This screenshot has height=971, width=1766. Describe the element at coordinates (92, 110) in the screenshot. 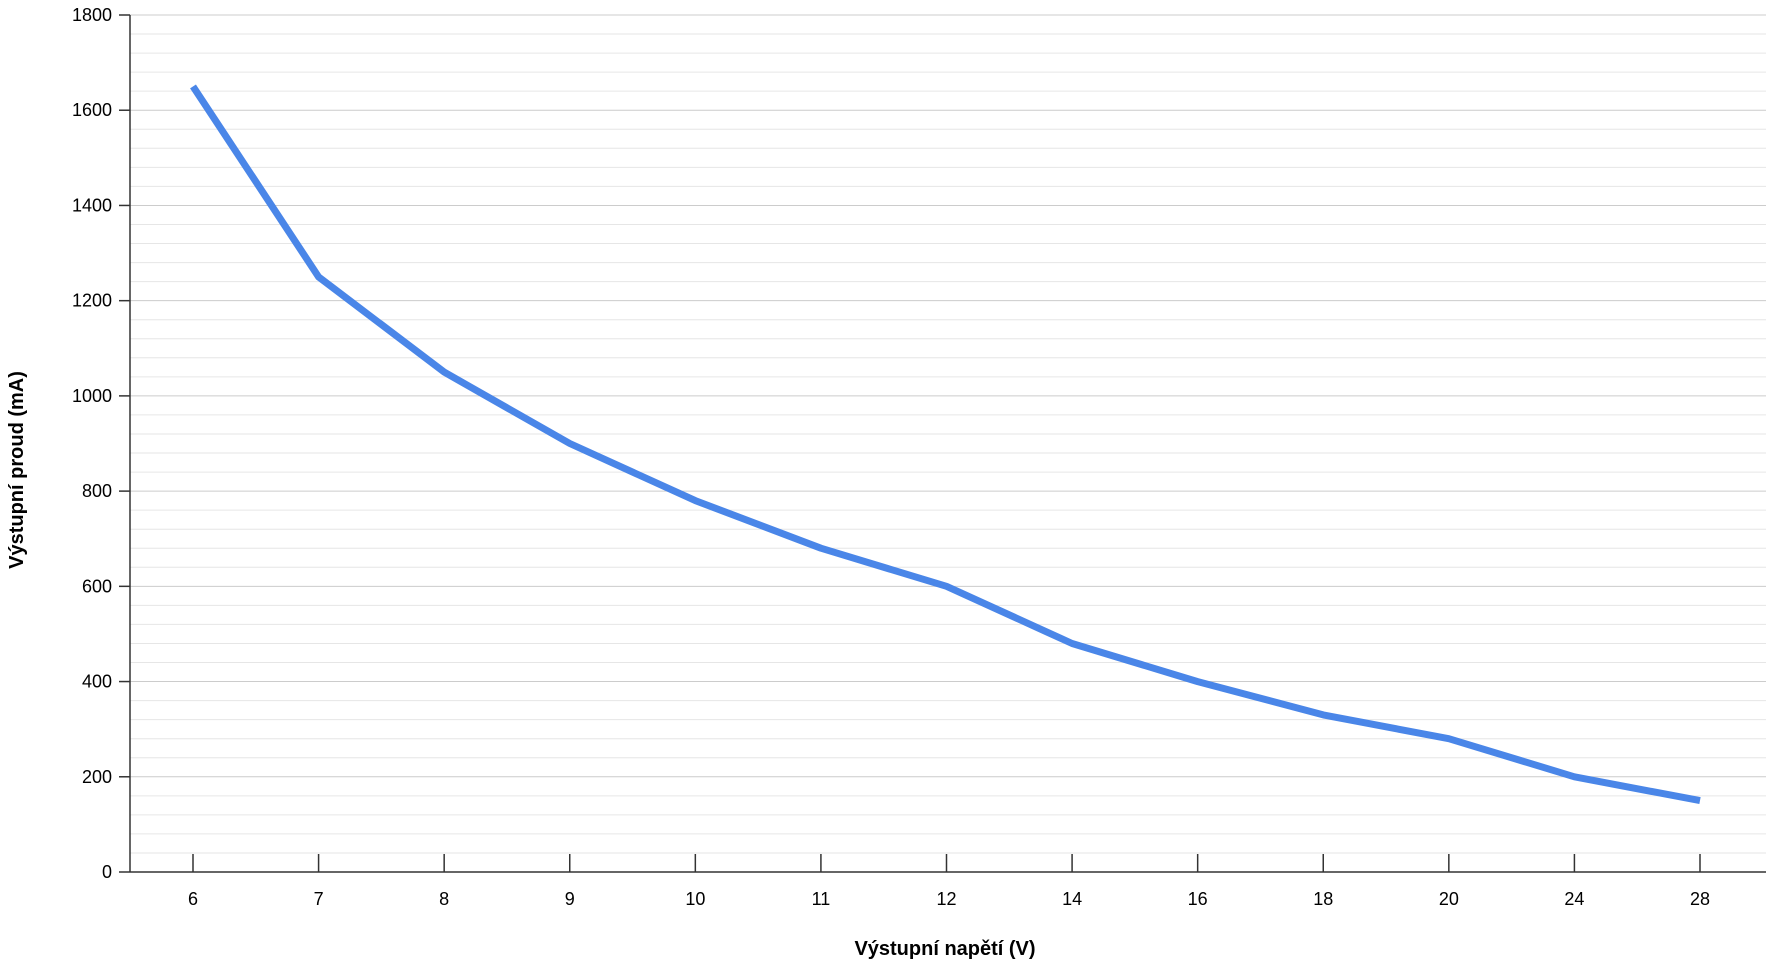

I see `y-tick-label: 1600` at that location.